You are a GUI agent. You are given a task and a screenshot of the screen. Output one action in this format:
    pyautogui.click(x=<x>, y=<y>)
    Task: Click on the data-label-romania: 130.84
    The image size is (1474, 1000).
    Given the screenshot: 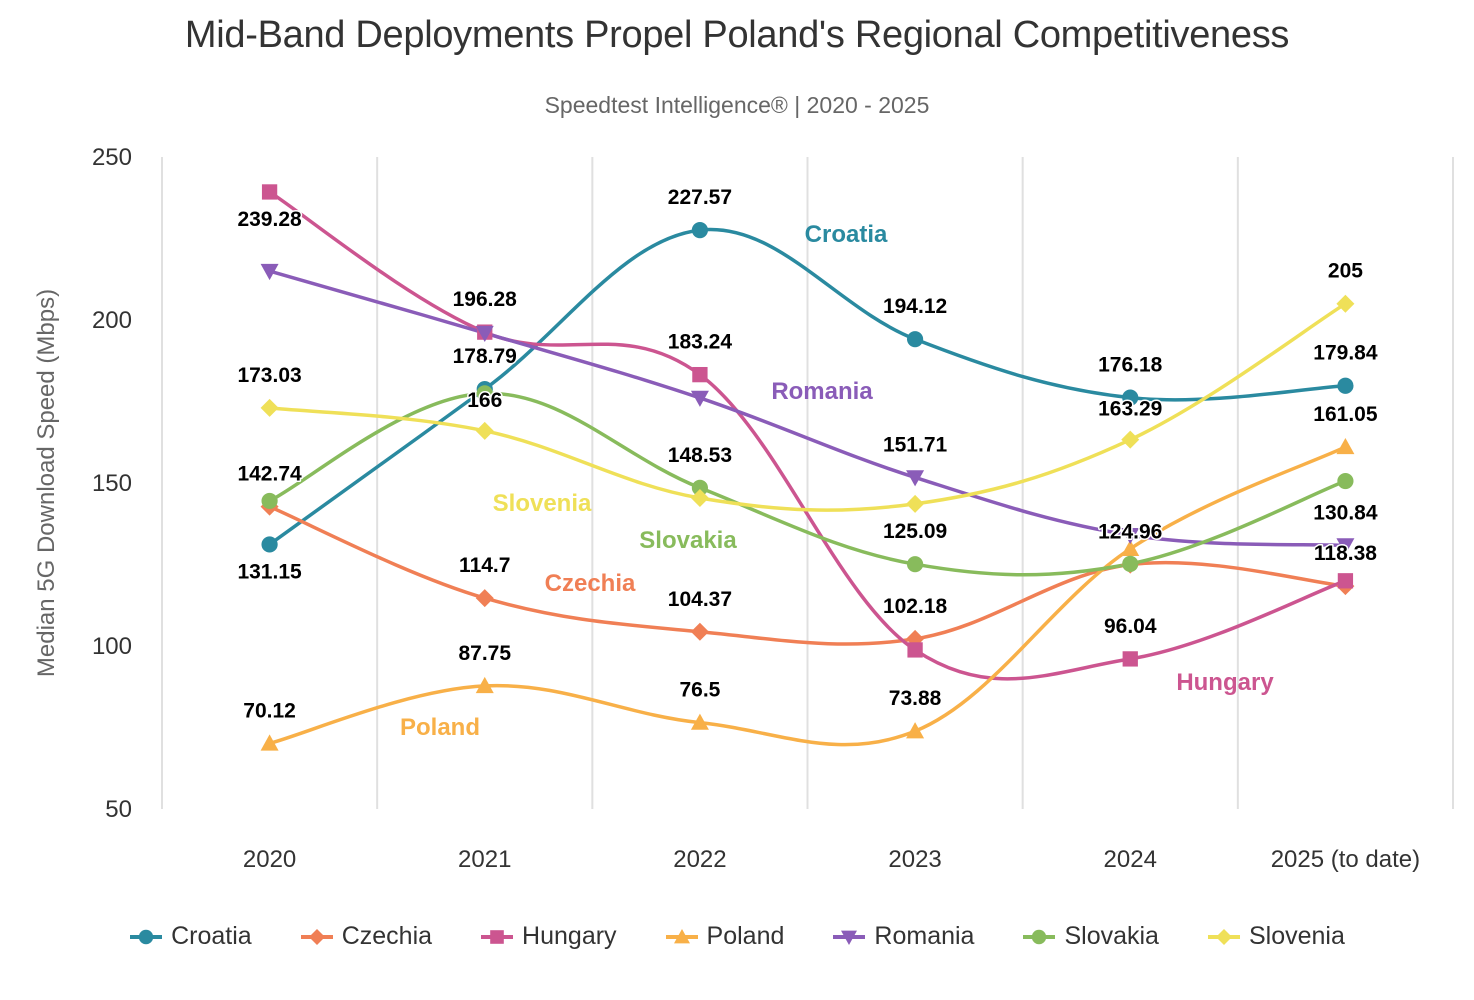 What is the action you would take?
    pyautogui.click(x=1345, y=512)
    